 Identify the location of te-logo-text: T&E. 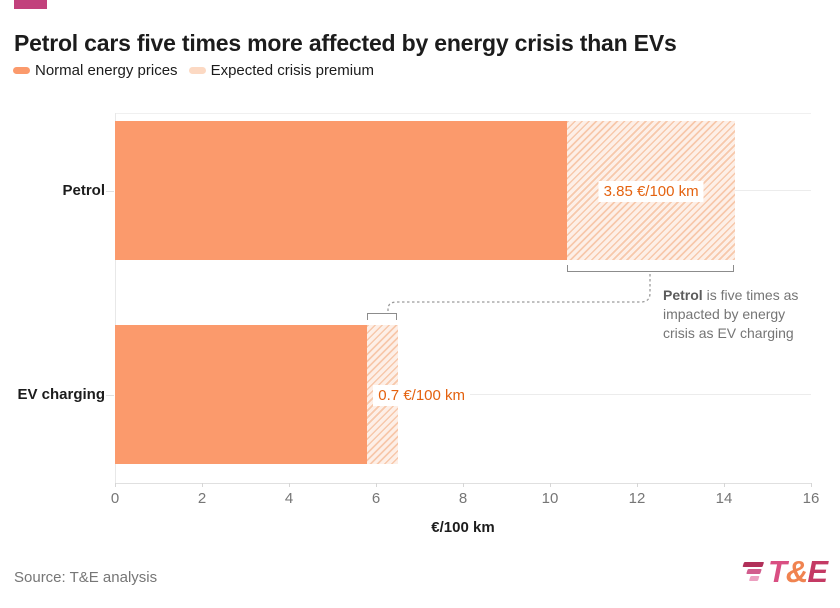
(797, 571).